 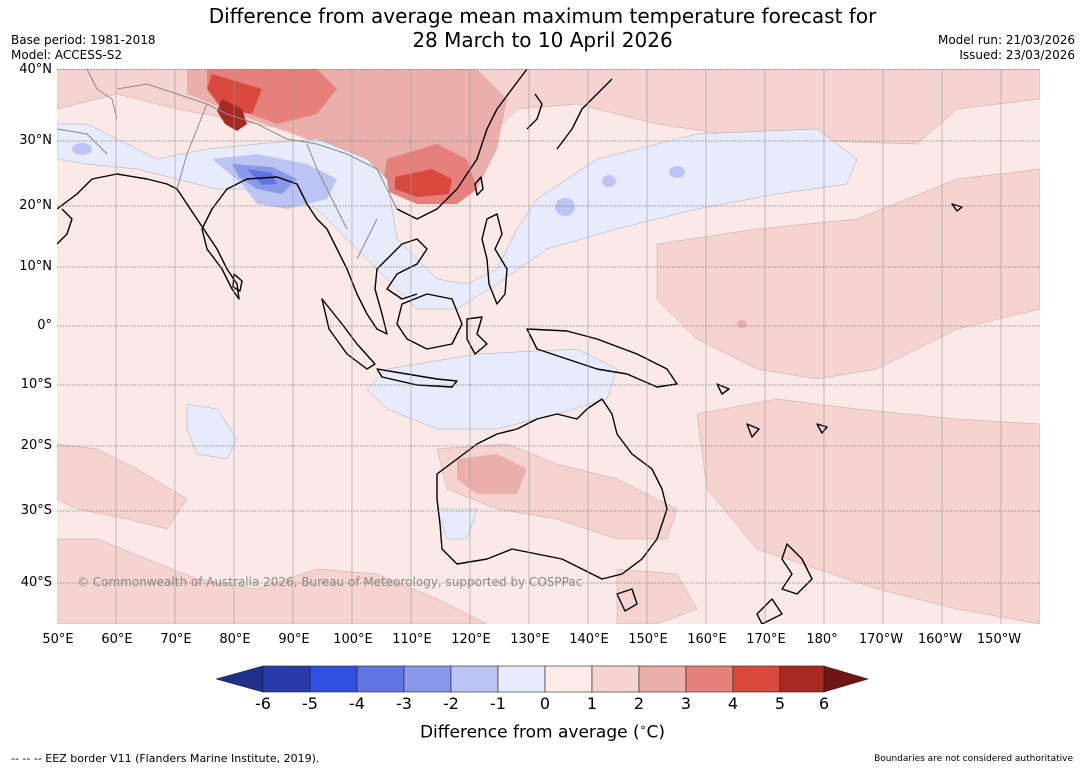 I want to click on lon-label: 160°W, so click(x=940, y=639).